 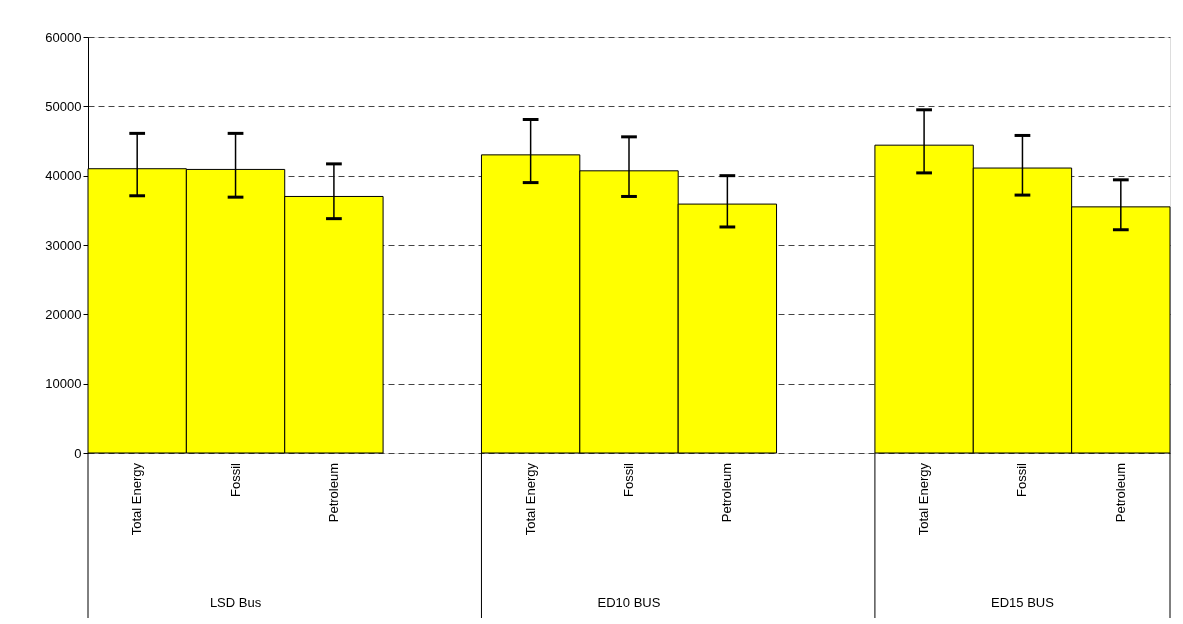 What do you see at coordinates (63, 106) in the screenshot?
I see `y-tick-label: 50000` at bounding box center [63, 106].